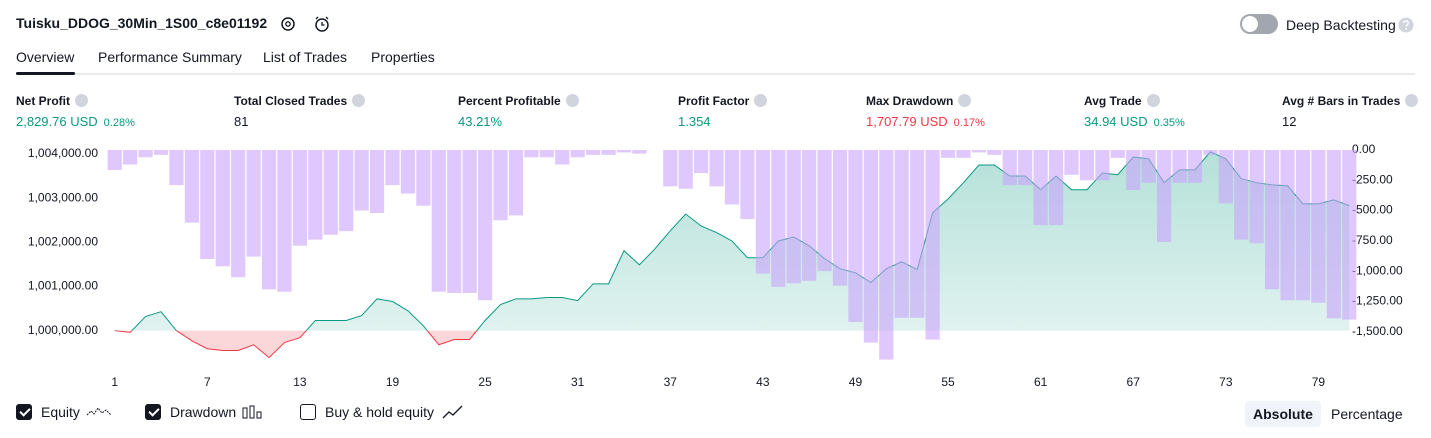 The image size is (1431, 438). I want to click on legend-label: Equity, so click(60, 412).